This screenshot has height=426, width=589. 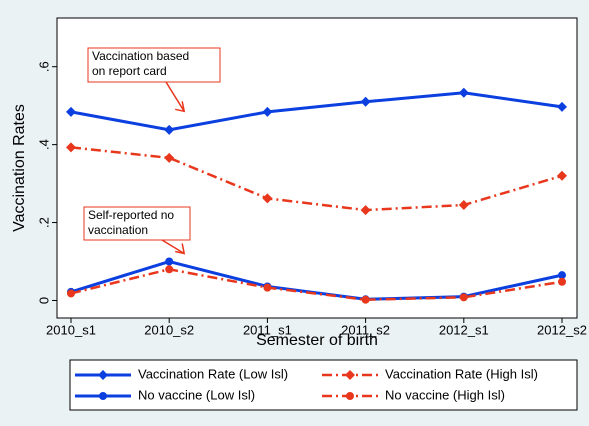 I want to click on x-tick-label: 2011_s1, so click(x=267, y=329).